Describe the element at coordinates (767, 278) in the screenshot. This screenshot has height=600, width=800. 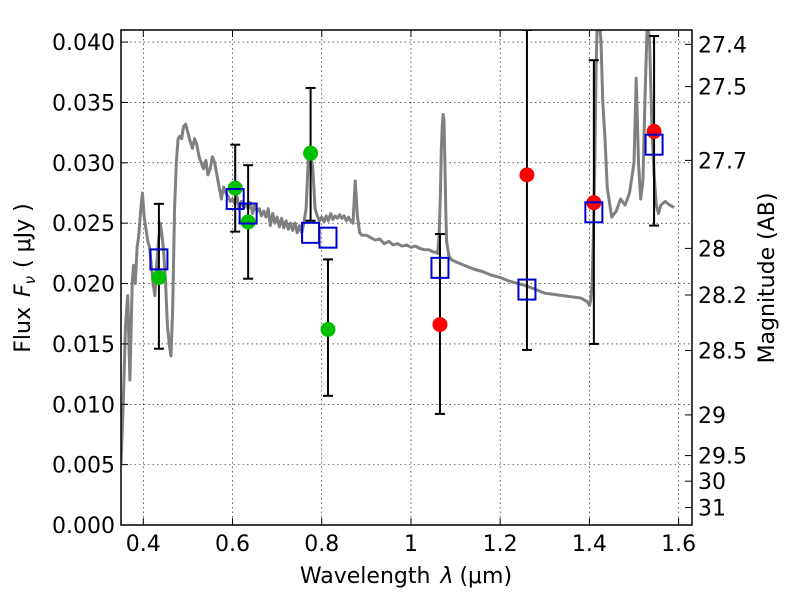
I see `y2-axis-label: Magnitude (AB)` at that location.